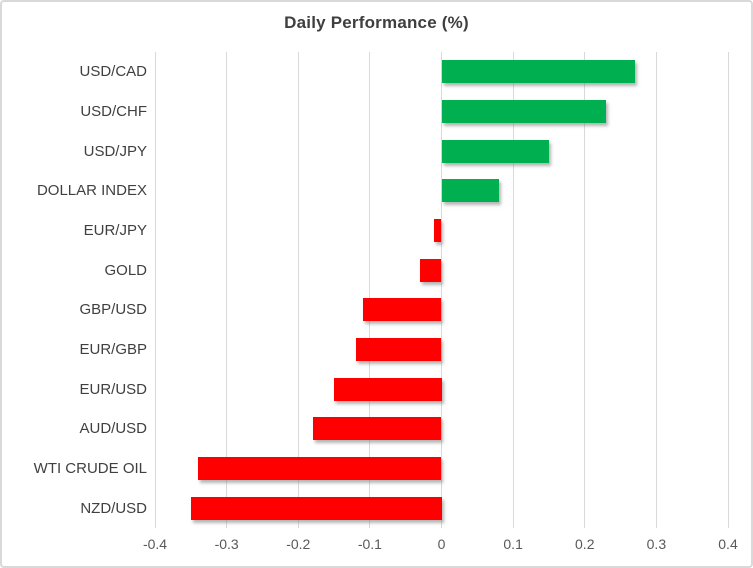  What do you see at coordinates (377, 429) in the screenshot?
I see `bar-aud-usd` at bounding box center [377, 429].